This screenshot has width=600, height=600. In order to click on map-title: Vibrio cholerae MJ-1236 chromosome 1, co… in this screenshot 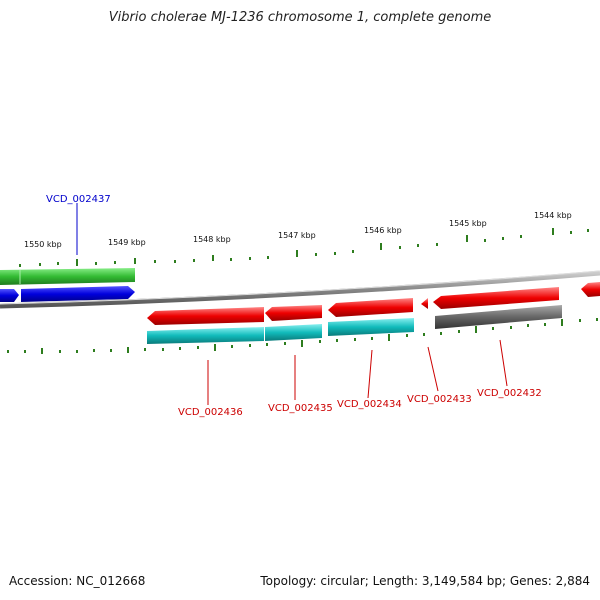, I will do `click(300, 17)`.